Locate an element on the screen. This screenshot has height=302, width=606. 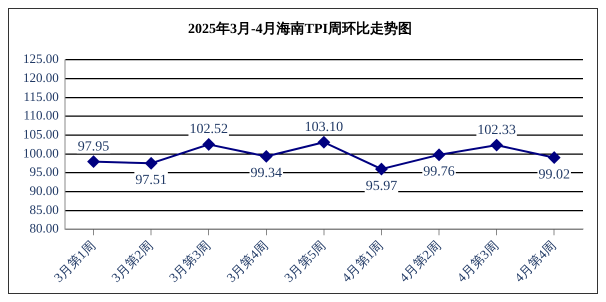
x-tick-label: 3月第5周 is located at coordinates (304, 262).